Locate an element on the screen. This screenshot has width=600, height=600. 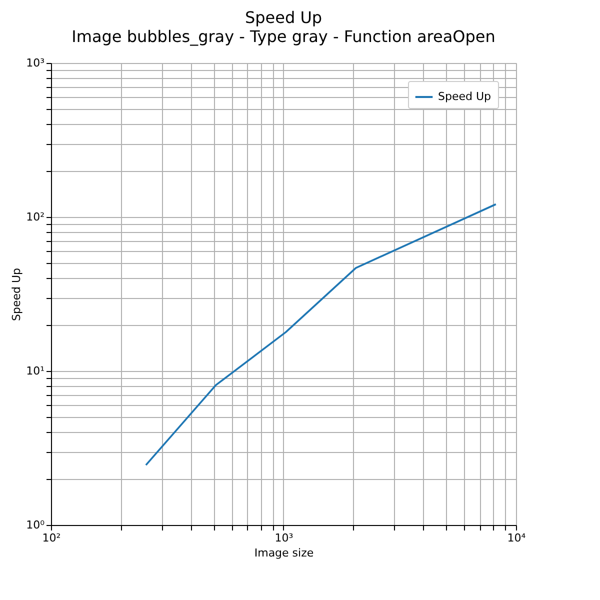
x-tick-label: 10⁴ is located at coordinates (516, 538).